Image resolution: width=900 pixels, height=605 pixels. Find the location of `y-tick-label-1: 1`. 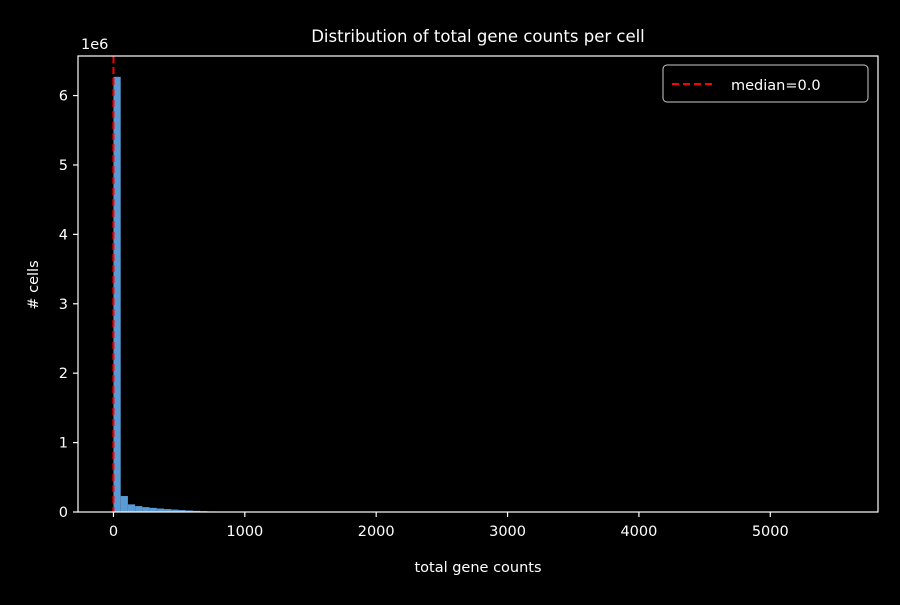

y-tick-label-1: 1 is located at coordinates (63, 444).